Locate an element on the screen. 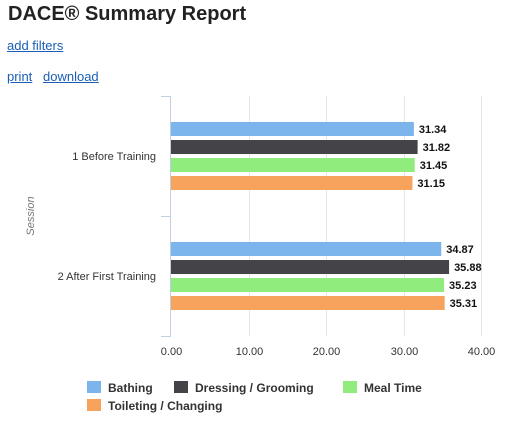 This screenshot has height=421, width=510. x-tick-label: 0.00 is located at coordinates (171, 352).